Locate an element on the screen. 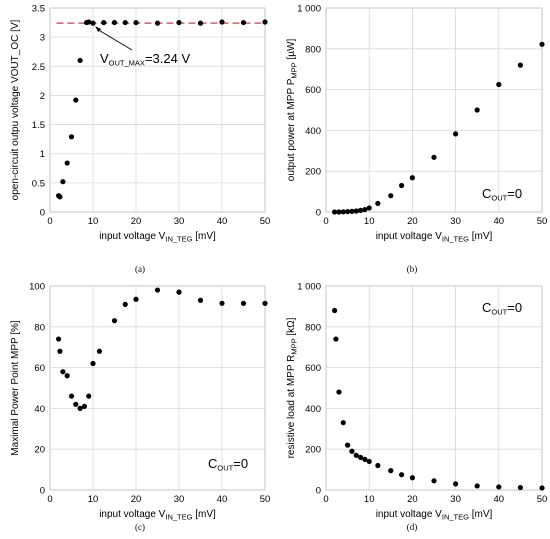 Image resolution: width=550 pixels, height=539 pixels. panel-caption: (c) is located at coordinates (140, 527).